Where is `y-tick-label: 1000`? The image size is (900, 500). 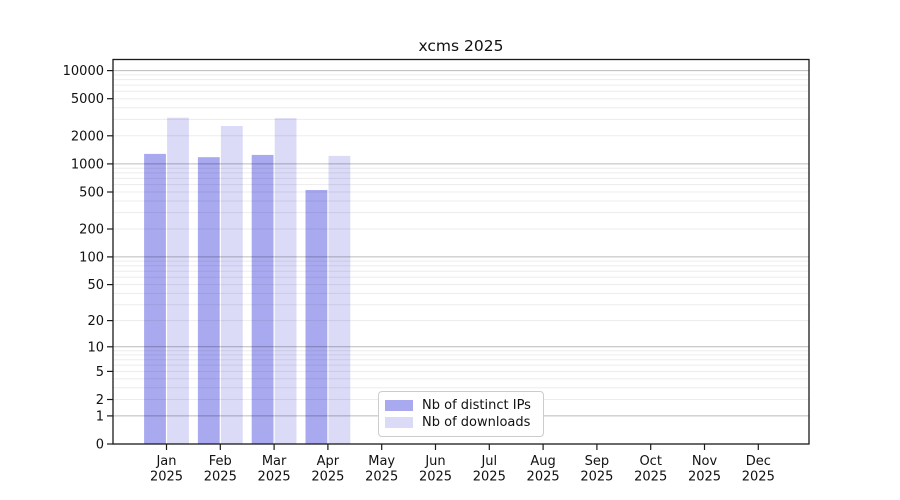
y-tick-label: 1000 is located at coordinates (87, 164).